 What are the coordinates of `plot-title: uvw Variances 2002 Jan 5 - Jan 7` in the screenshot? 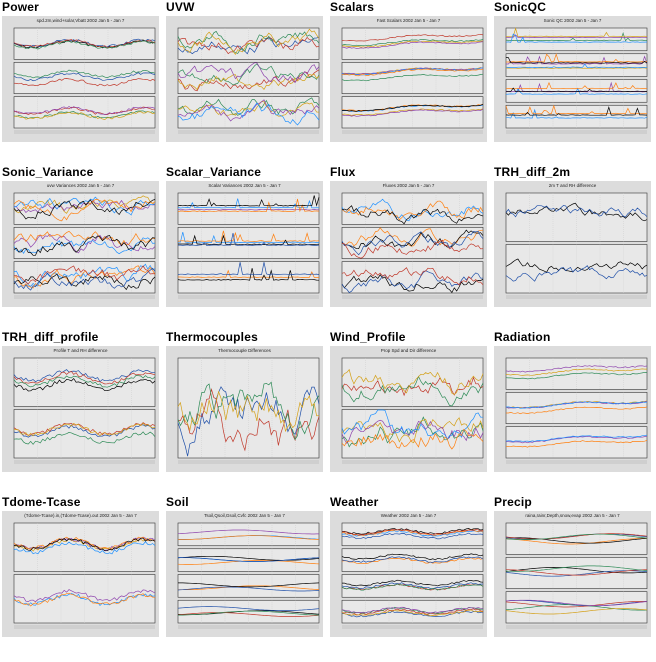 It's located at (81, 185).